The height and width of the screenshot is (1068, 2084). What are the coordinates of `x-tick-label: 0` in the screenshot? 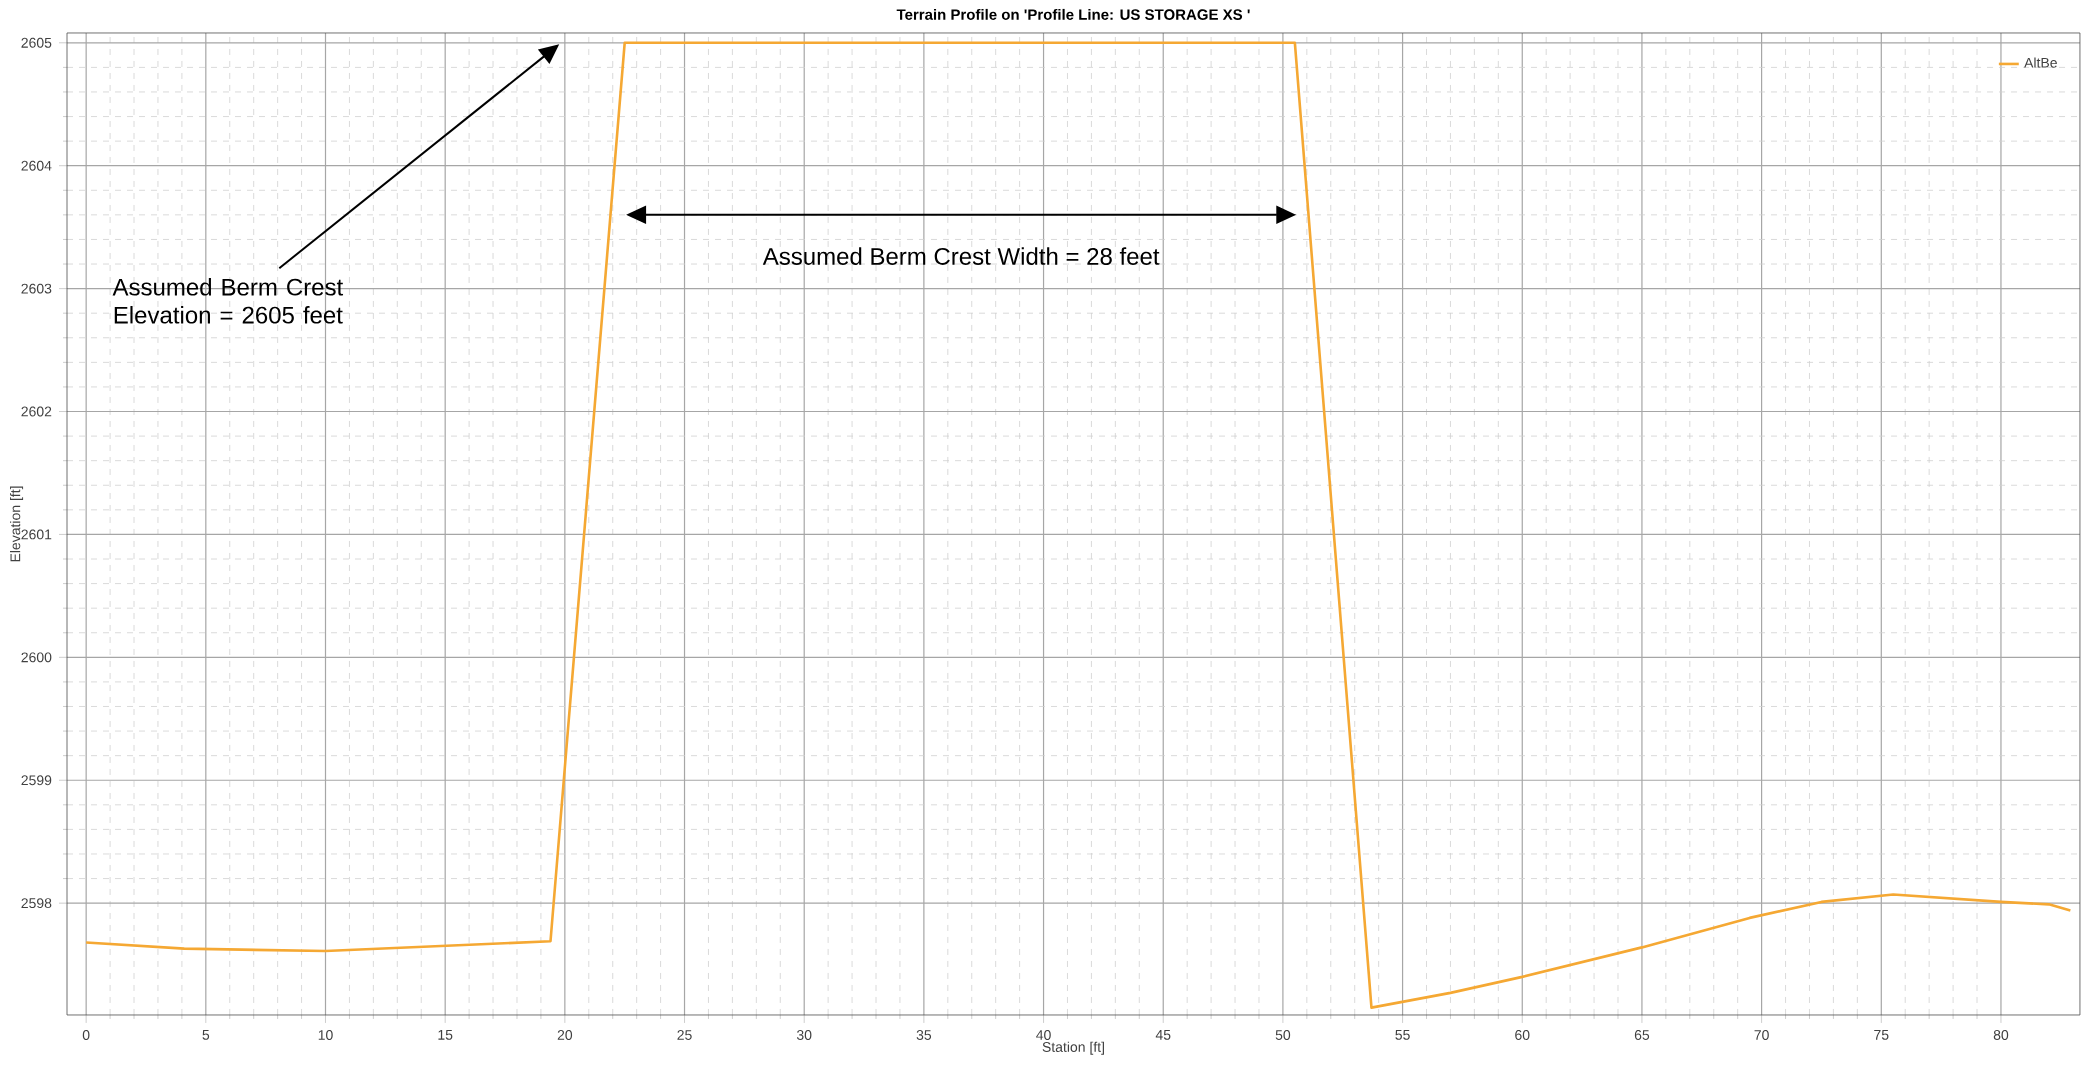 It's located at (86, 1035).